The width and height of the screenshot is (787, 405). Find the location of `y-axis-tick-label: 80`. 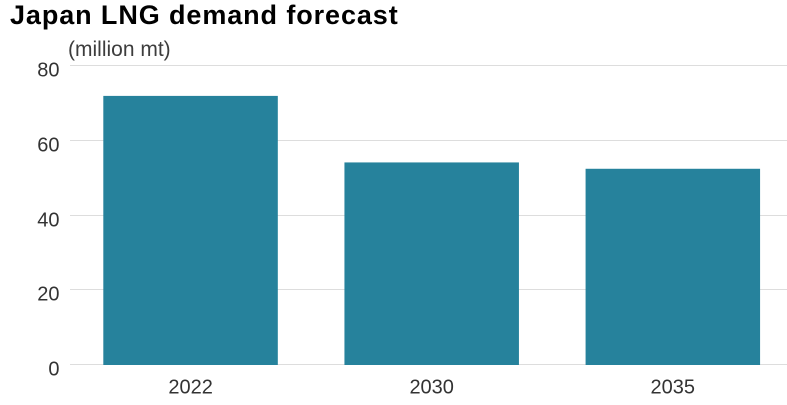

y-axis-tick-label: 80 is located at coordinates (48, 71).